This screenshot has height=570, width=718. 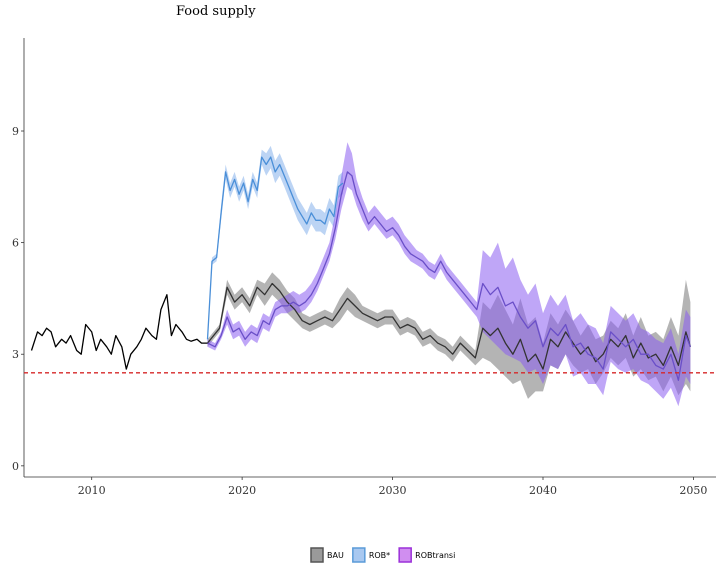 What do you see at coordinates (15, 466) in the screenshot?
I see `y-tick-label: 0` at bounding box center [15, 466].